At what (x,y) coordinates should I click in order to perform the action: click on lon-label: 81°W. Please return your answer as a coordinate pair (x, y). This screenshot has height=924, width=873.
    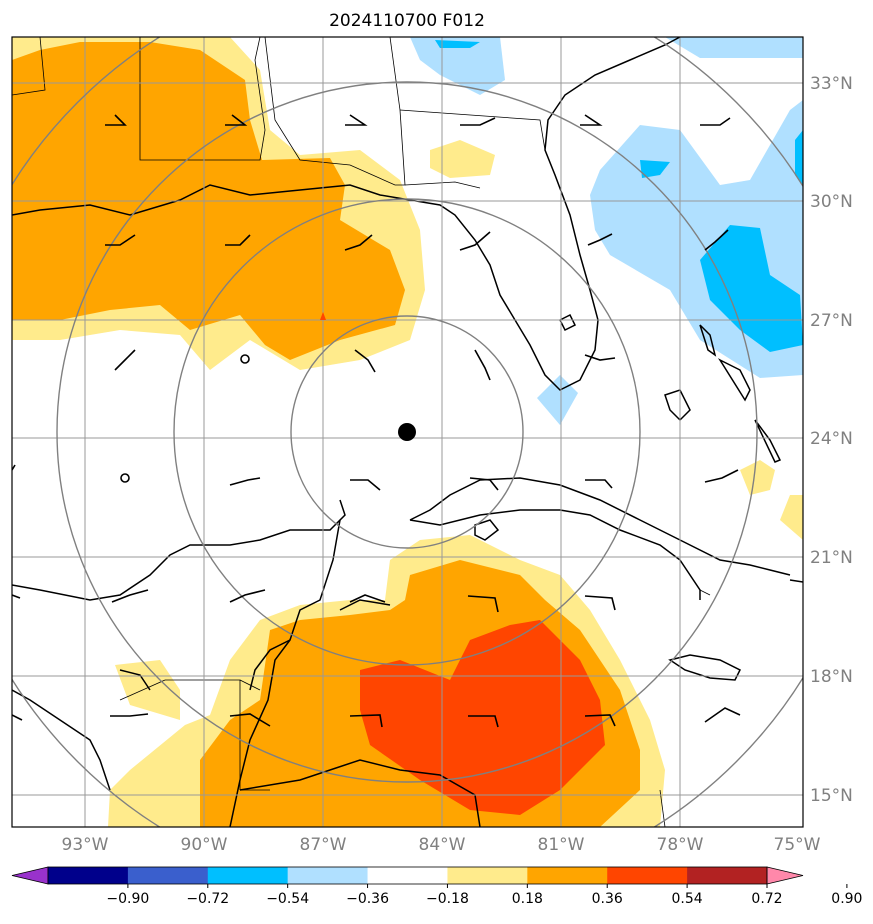
    Looking at the image, I should click on (561, 845).